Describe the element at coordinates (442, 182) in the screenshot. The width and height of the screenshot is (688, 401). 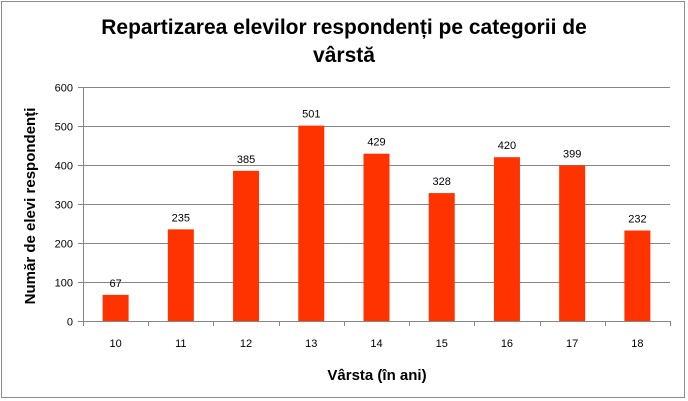
I see `data-label-15: 328` at that location.